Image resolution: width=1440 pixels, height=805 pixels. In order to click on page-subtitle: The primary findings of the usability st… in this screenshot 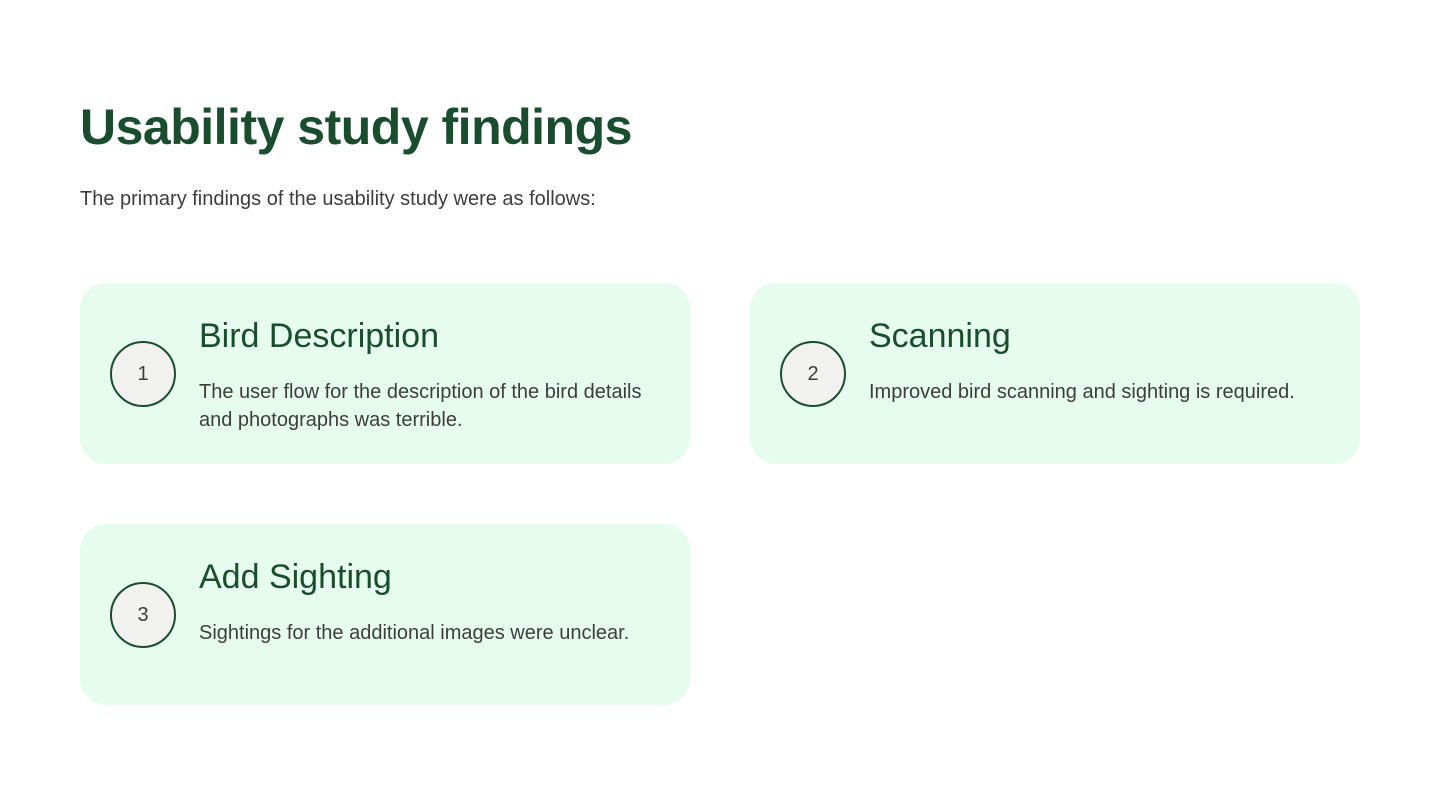, I will do `click(338, 199)`.